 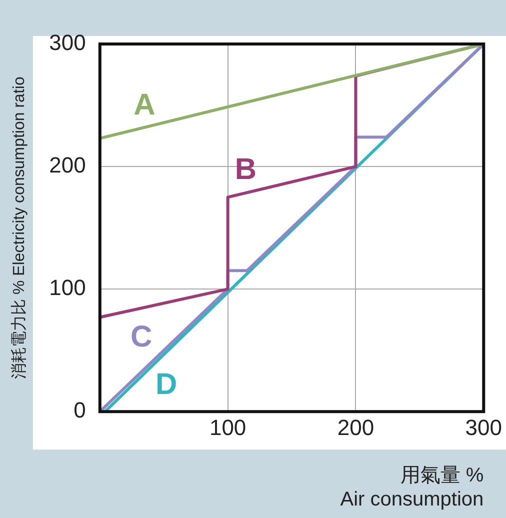 What do you see at coordinates (145, 105) in the screenshot?
I see `series-label: A` at bounding box center [145, 105].